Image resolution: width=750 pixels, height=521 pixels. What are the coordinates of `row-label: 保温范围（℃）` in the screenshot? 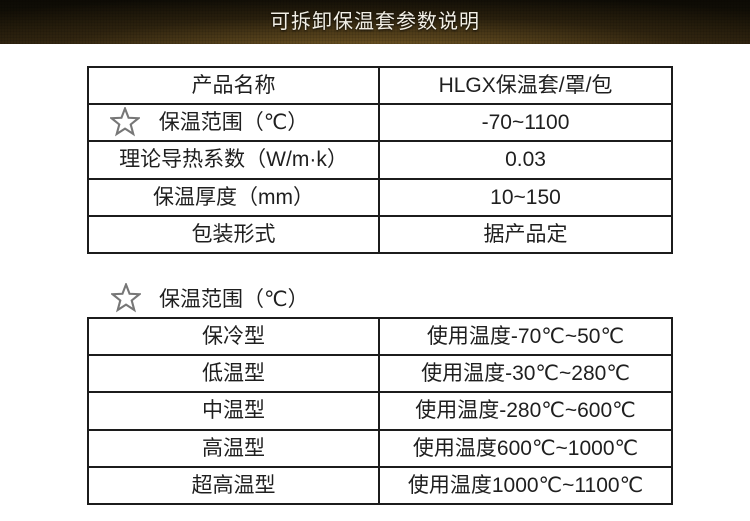 It's located at (234, 123).